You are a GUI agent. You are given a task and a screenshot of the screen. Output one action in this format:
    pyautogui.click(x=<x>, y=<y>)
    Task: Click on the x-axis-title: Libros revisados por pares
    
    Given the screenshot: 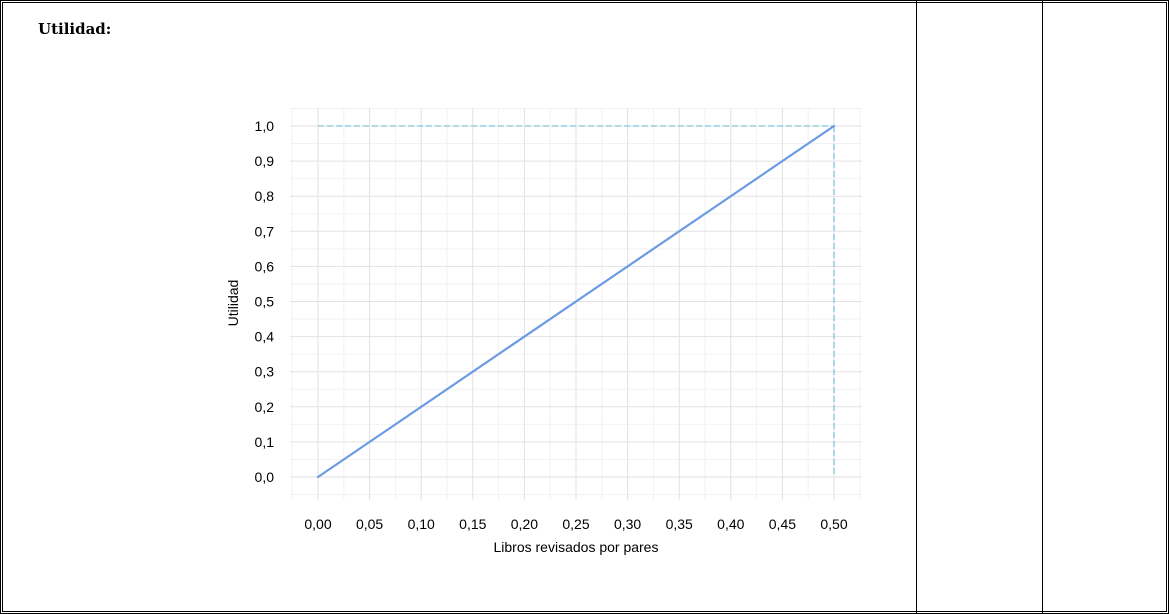 What is the action you would take?
    pyautogui.click(x=576, y=547)
    